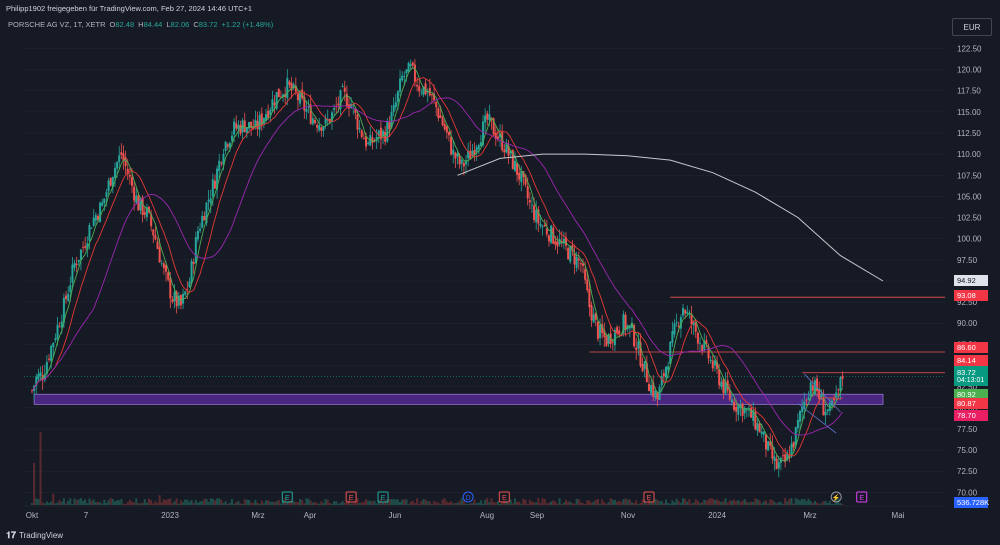 This screenshot has height=545, width=1000. What do you see at coordinates (574, 497) in the screenshot?
I see `event-markers: E E E D E E ⚡ E` at bounding box center [574, 497].